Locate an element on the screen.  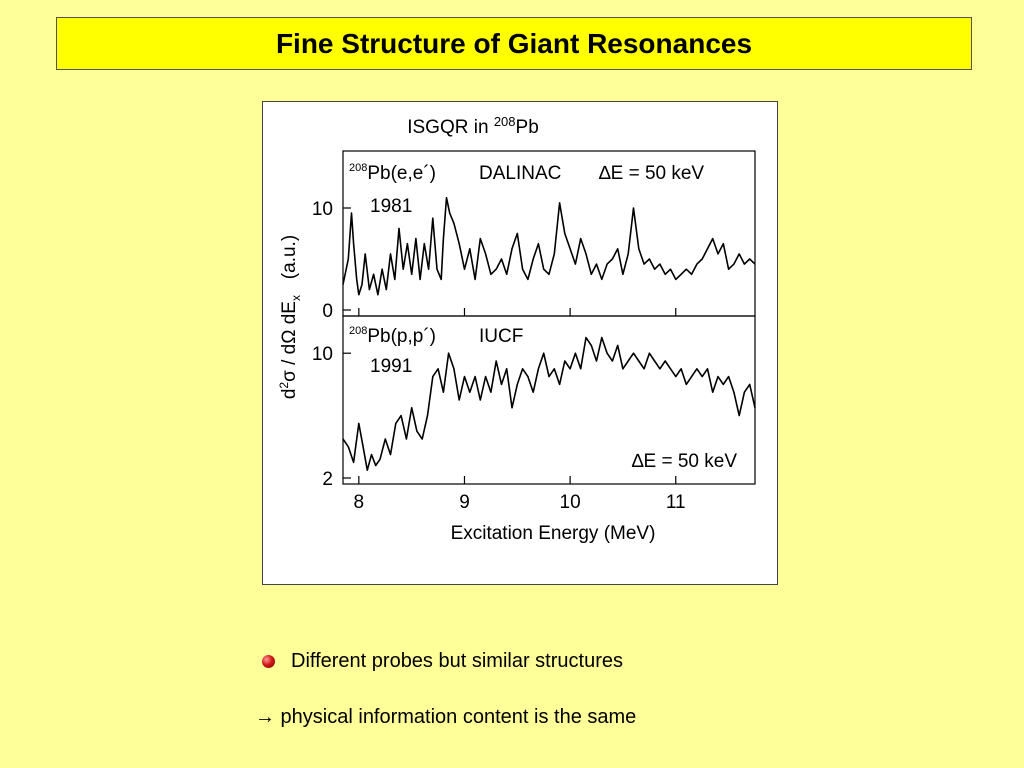
top-panel-reaction-label: 208Pb(e,e´) is located at coordinates (392, 173).